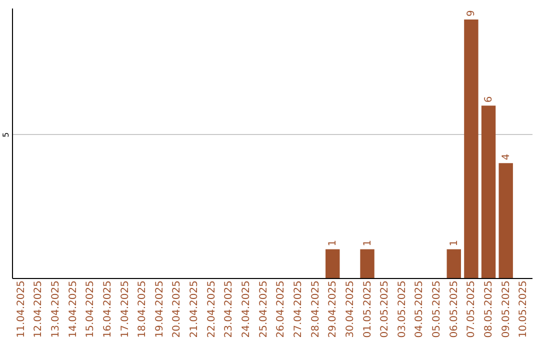 The width and height of the screenshot is (540, 340). I want to click on x-tick-label: 16.04.2025, so click(108, 309).